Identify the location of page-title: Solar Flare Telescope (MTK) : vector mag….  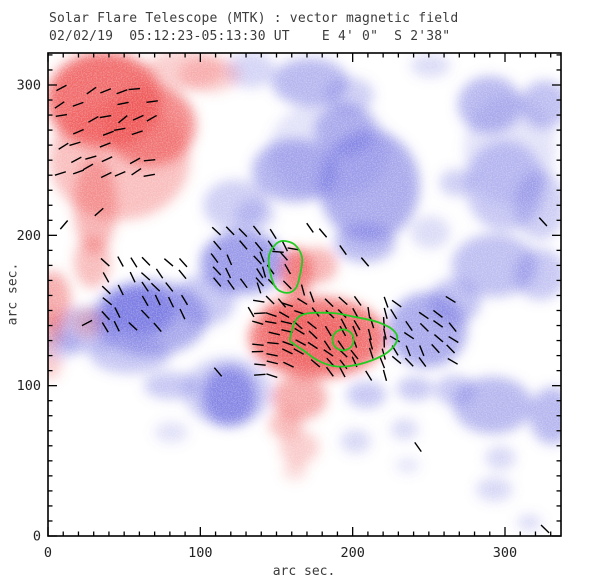
(254, 18).